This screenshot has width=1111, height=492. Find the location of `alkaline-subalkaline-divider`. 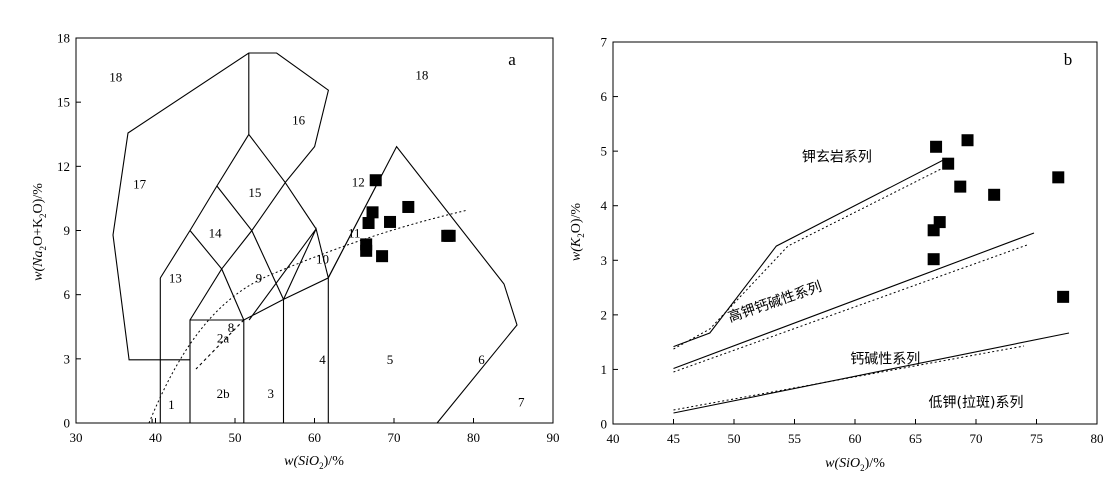

alkaline-subalkaline-divider is located at coordinates (308, 316).